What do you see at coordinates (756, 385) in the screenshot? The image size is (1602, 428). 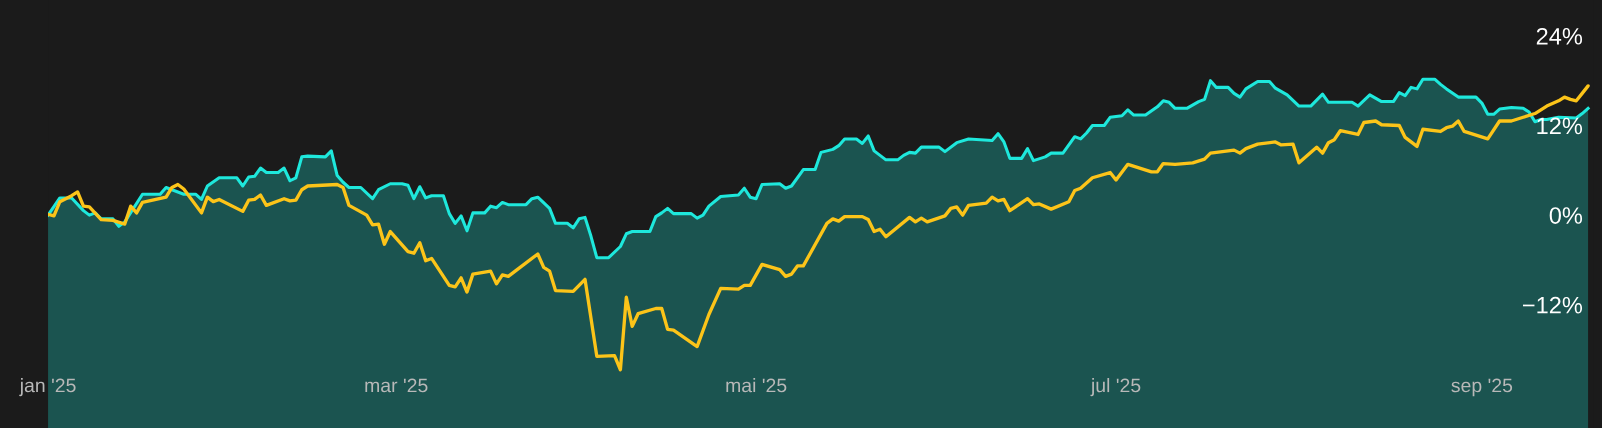 I see `x-tick-label: mai '25` at bounding box center [756, 385].